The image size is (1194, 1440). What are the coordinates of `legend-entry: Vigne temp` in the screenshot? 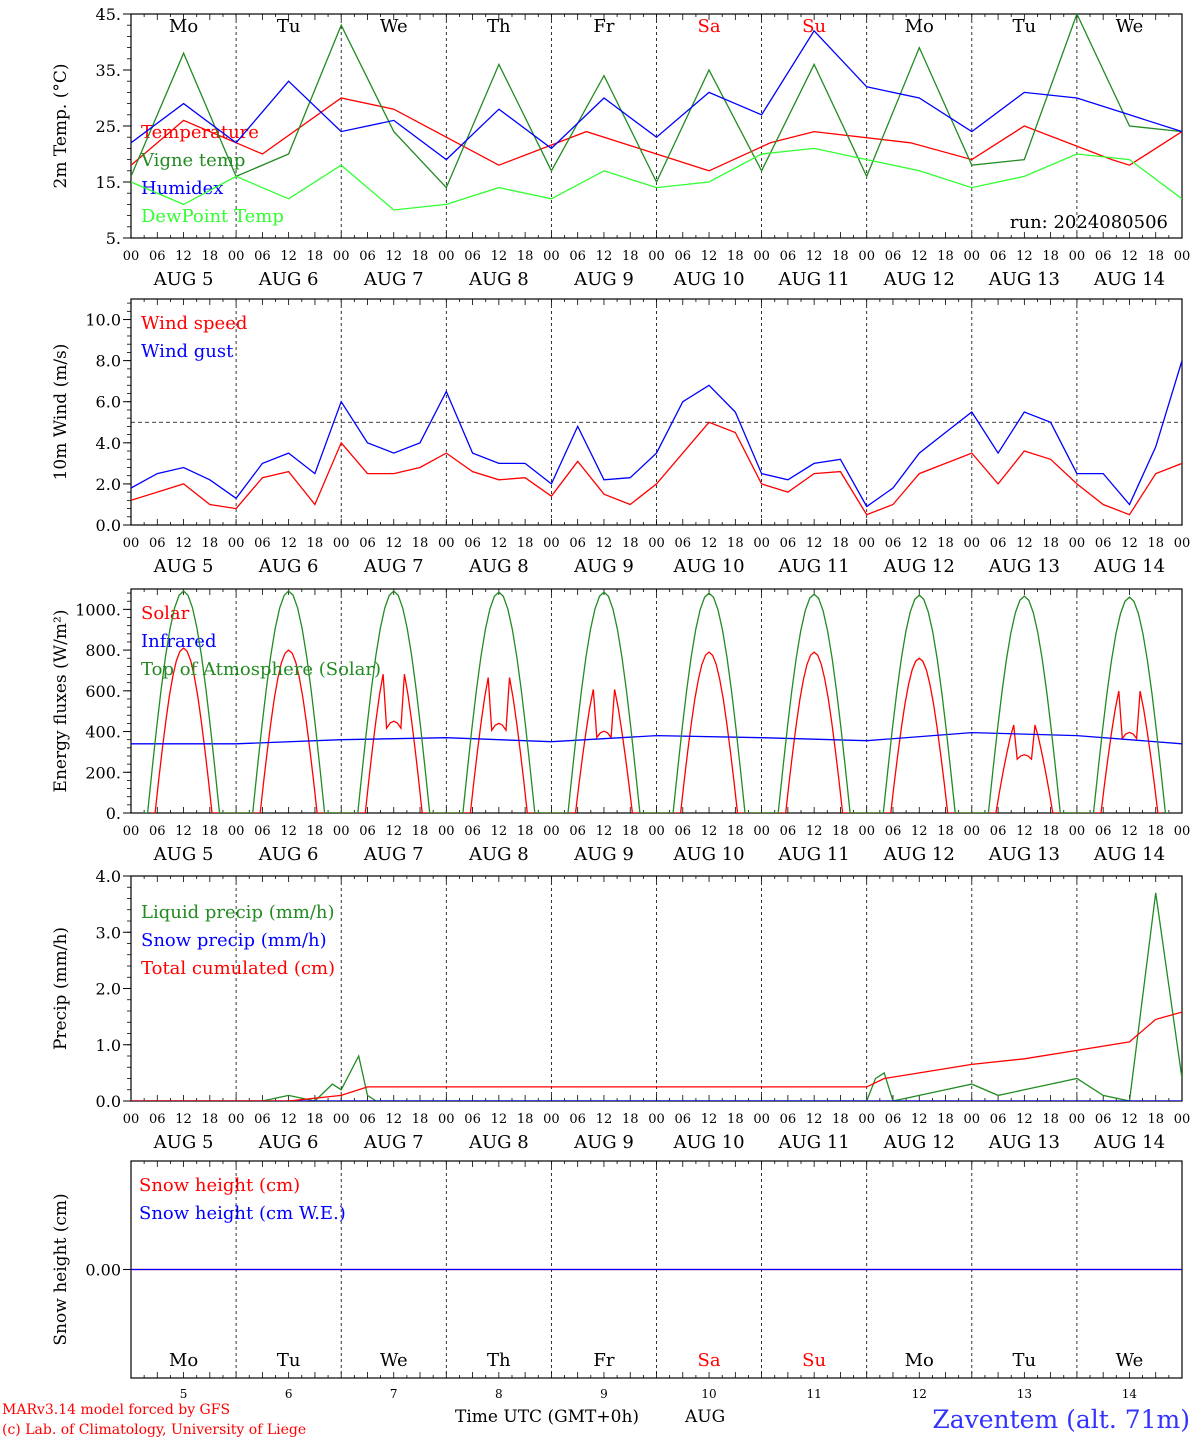 It's located at (192, 160).